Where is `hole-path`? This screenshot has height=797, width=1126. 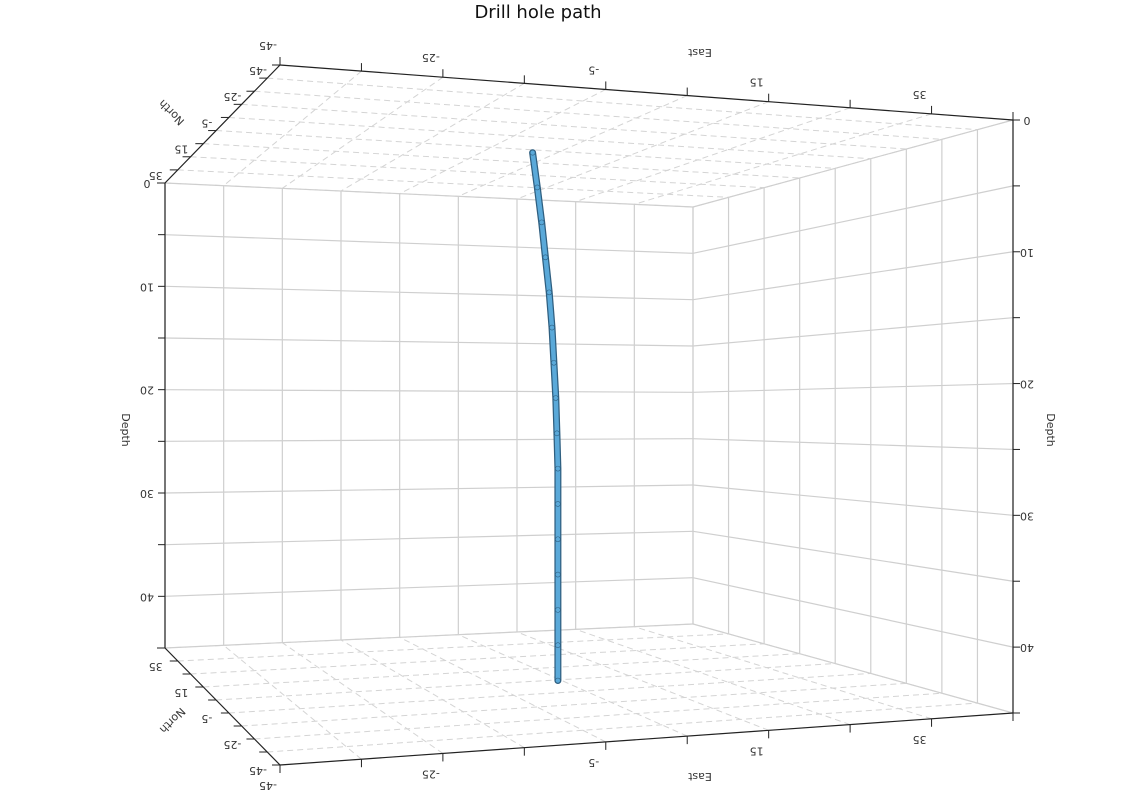
hole-path is located at coordinates (545, 416).